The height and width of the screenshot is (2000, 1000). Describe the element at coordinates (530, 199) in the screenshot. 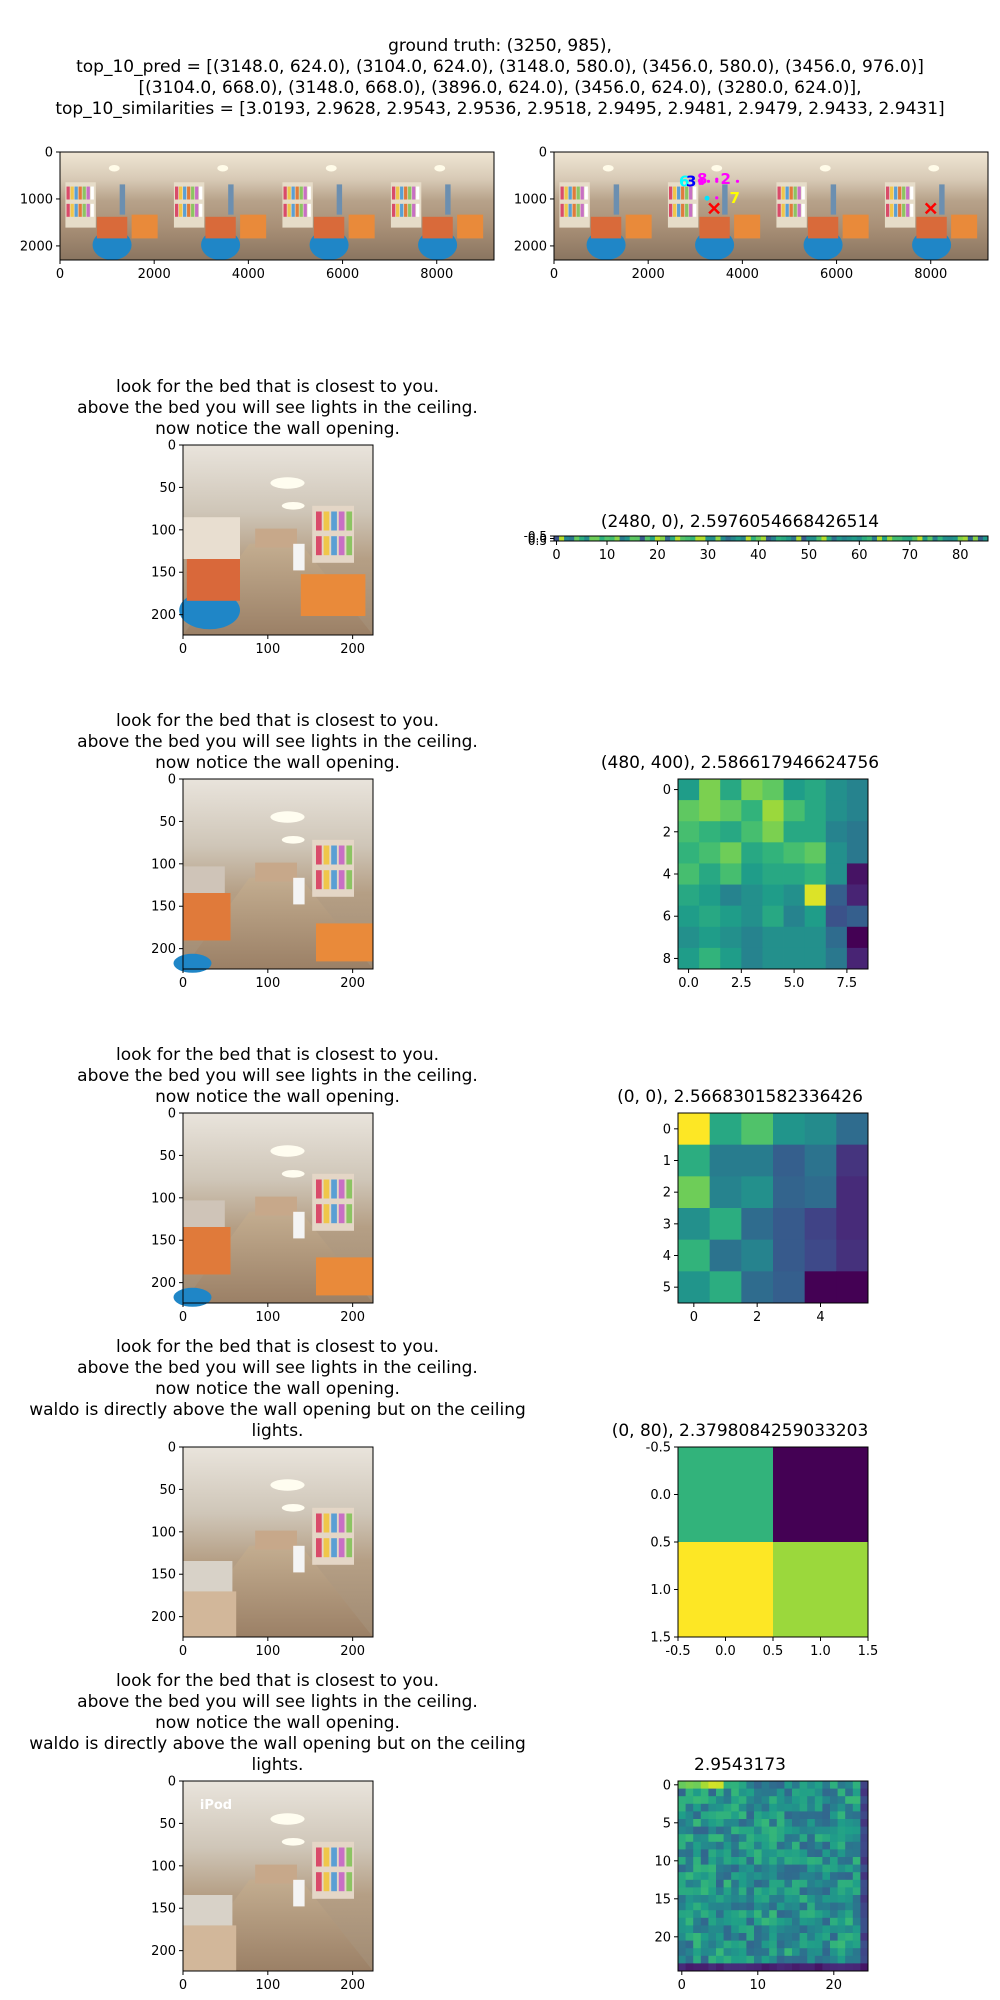

I see `y-tick-label: 1000` at that location.